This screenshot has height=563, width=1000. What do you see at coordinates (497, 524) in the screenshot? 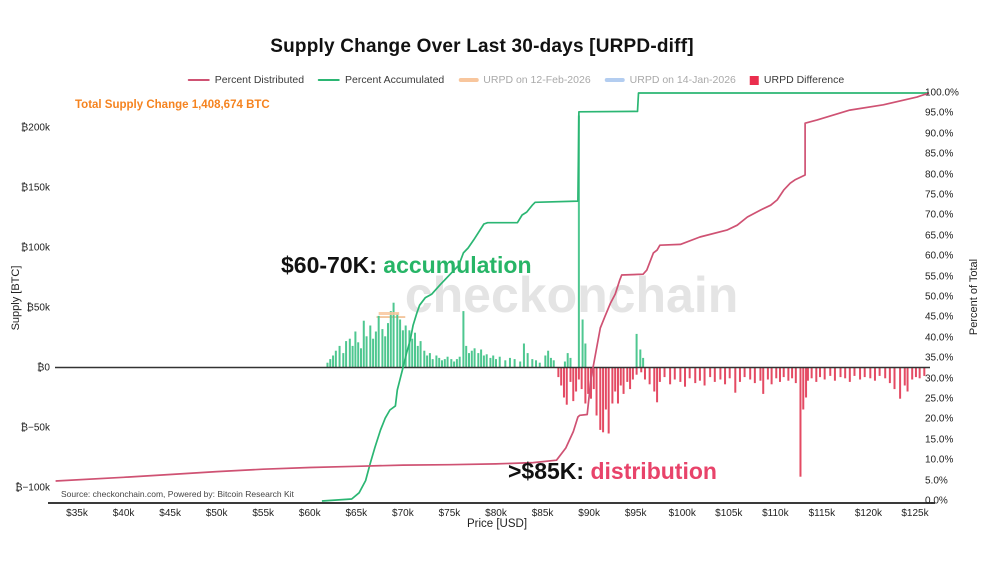
I see `x-axis-title: Price [USD]` at bounding box center [497, 524].